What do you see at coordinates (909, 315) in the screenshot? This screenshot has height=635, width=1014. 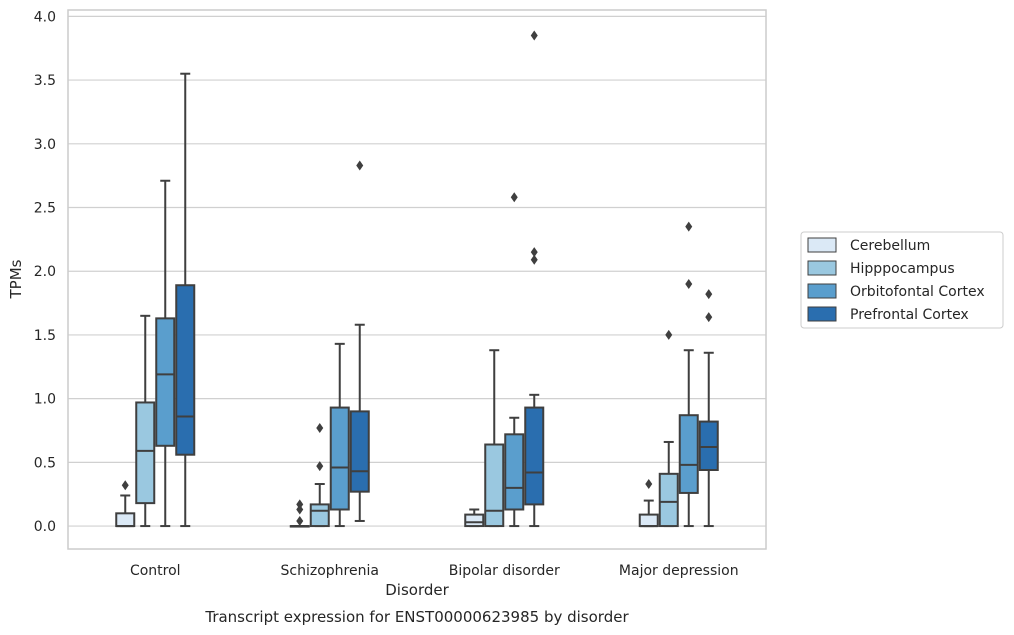 I see `legend-label: Prefrontal Cortex` at bounding box center [909, 315].